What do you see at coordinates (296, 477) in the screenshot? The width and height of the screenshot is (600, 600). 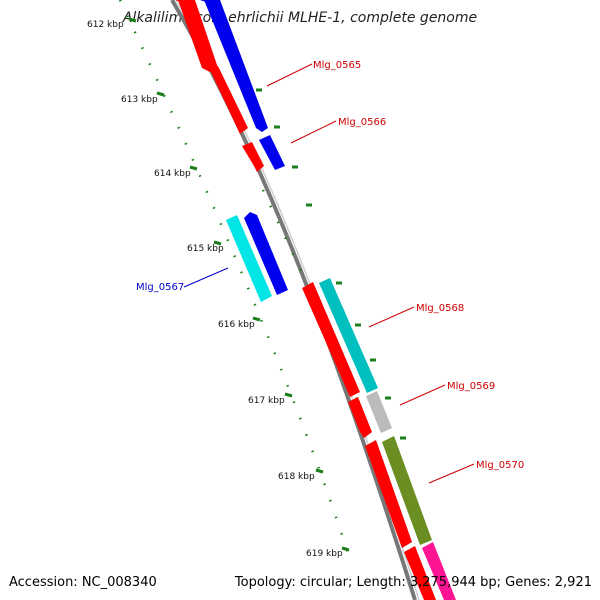 I see `scale-label: 618 kbp` at bounding box center [296, 477].